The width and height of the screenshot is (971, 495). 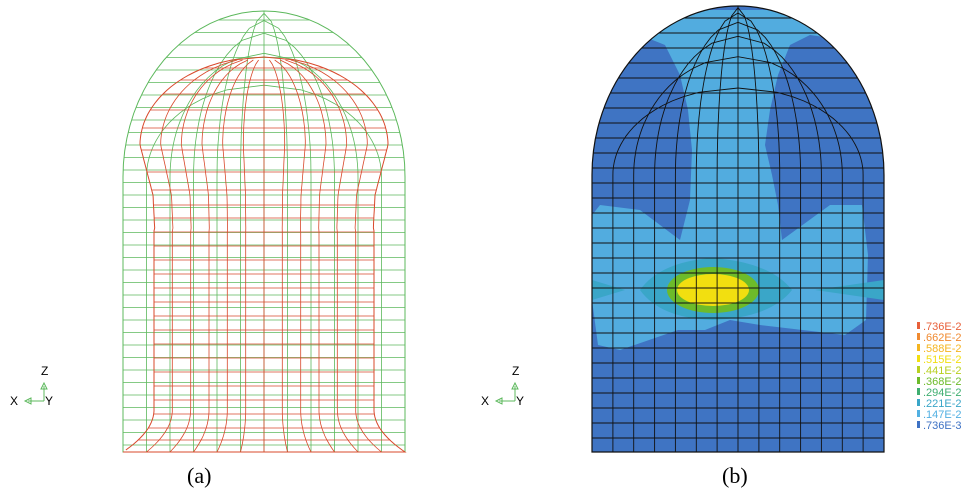 I want to click on legend-label: .736E-2, so click(x=942, y=327).